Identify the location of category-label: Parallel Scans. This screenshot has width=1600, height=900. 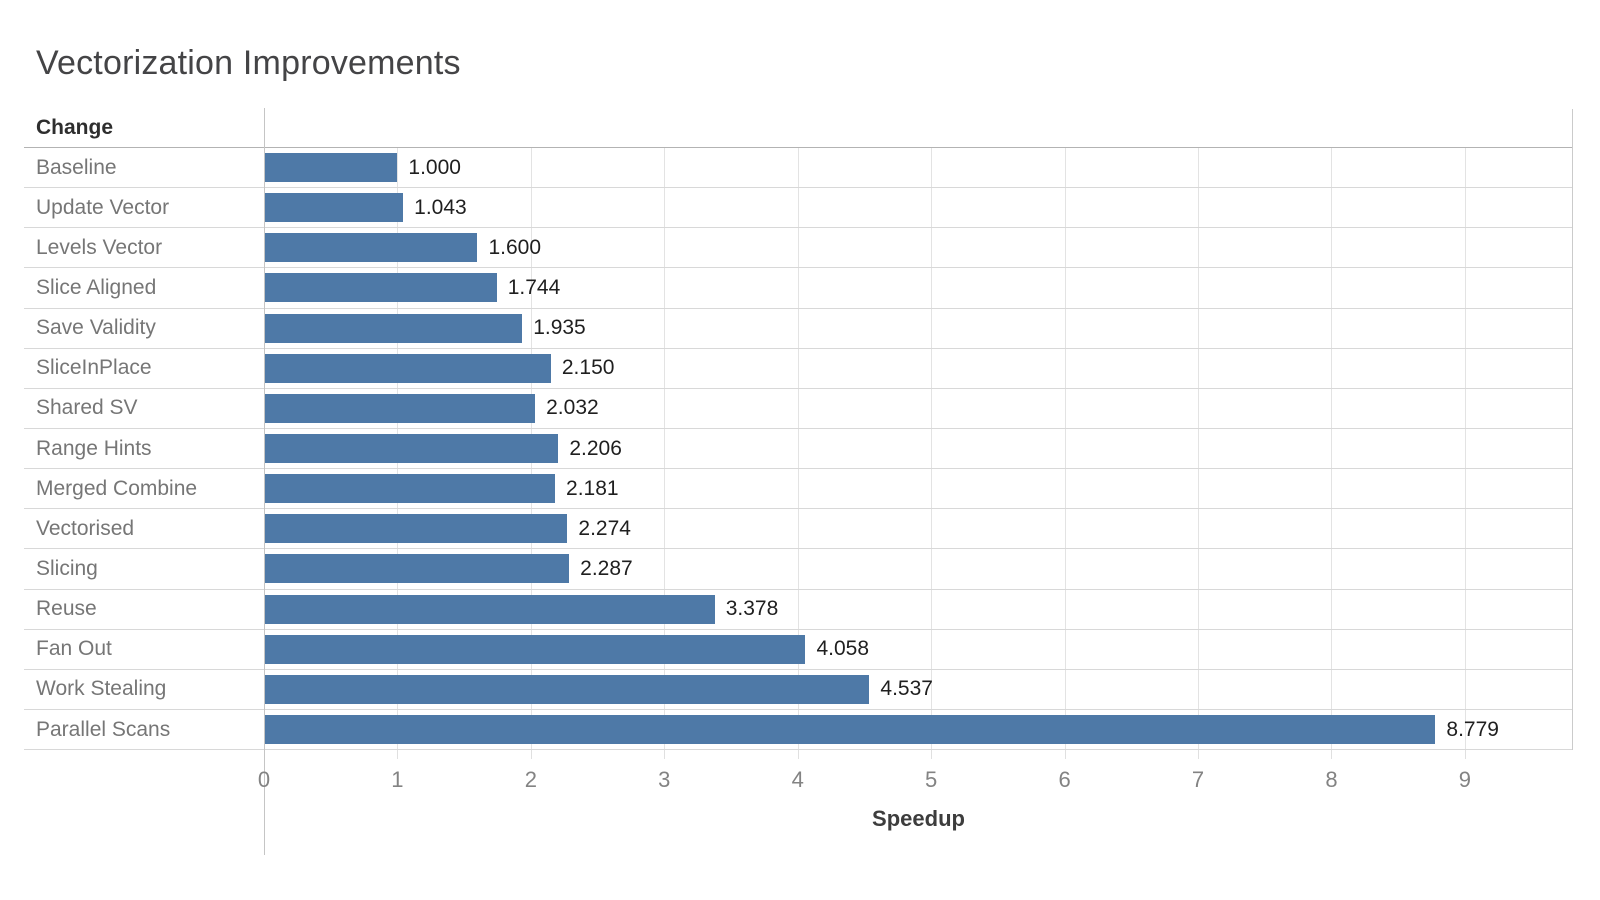
(103, 729).